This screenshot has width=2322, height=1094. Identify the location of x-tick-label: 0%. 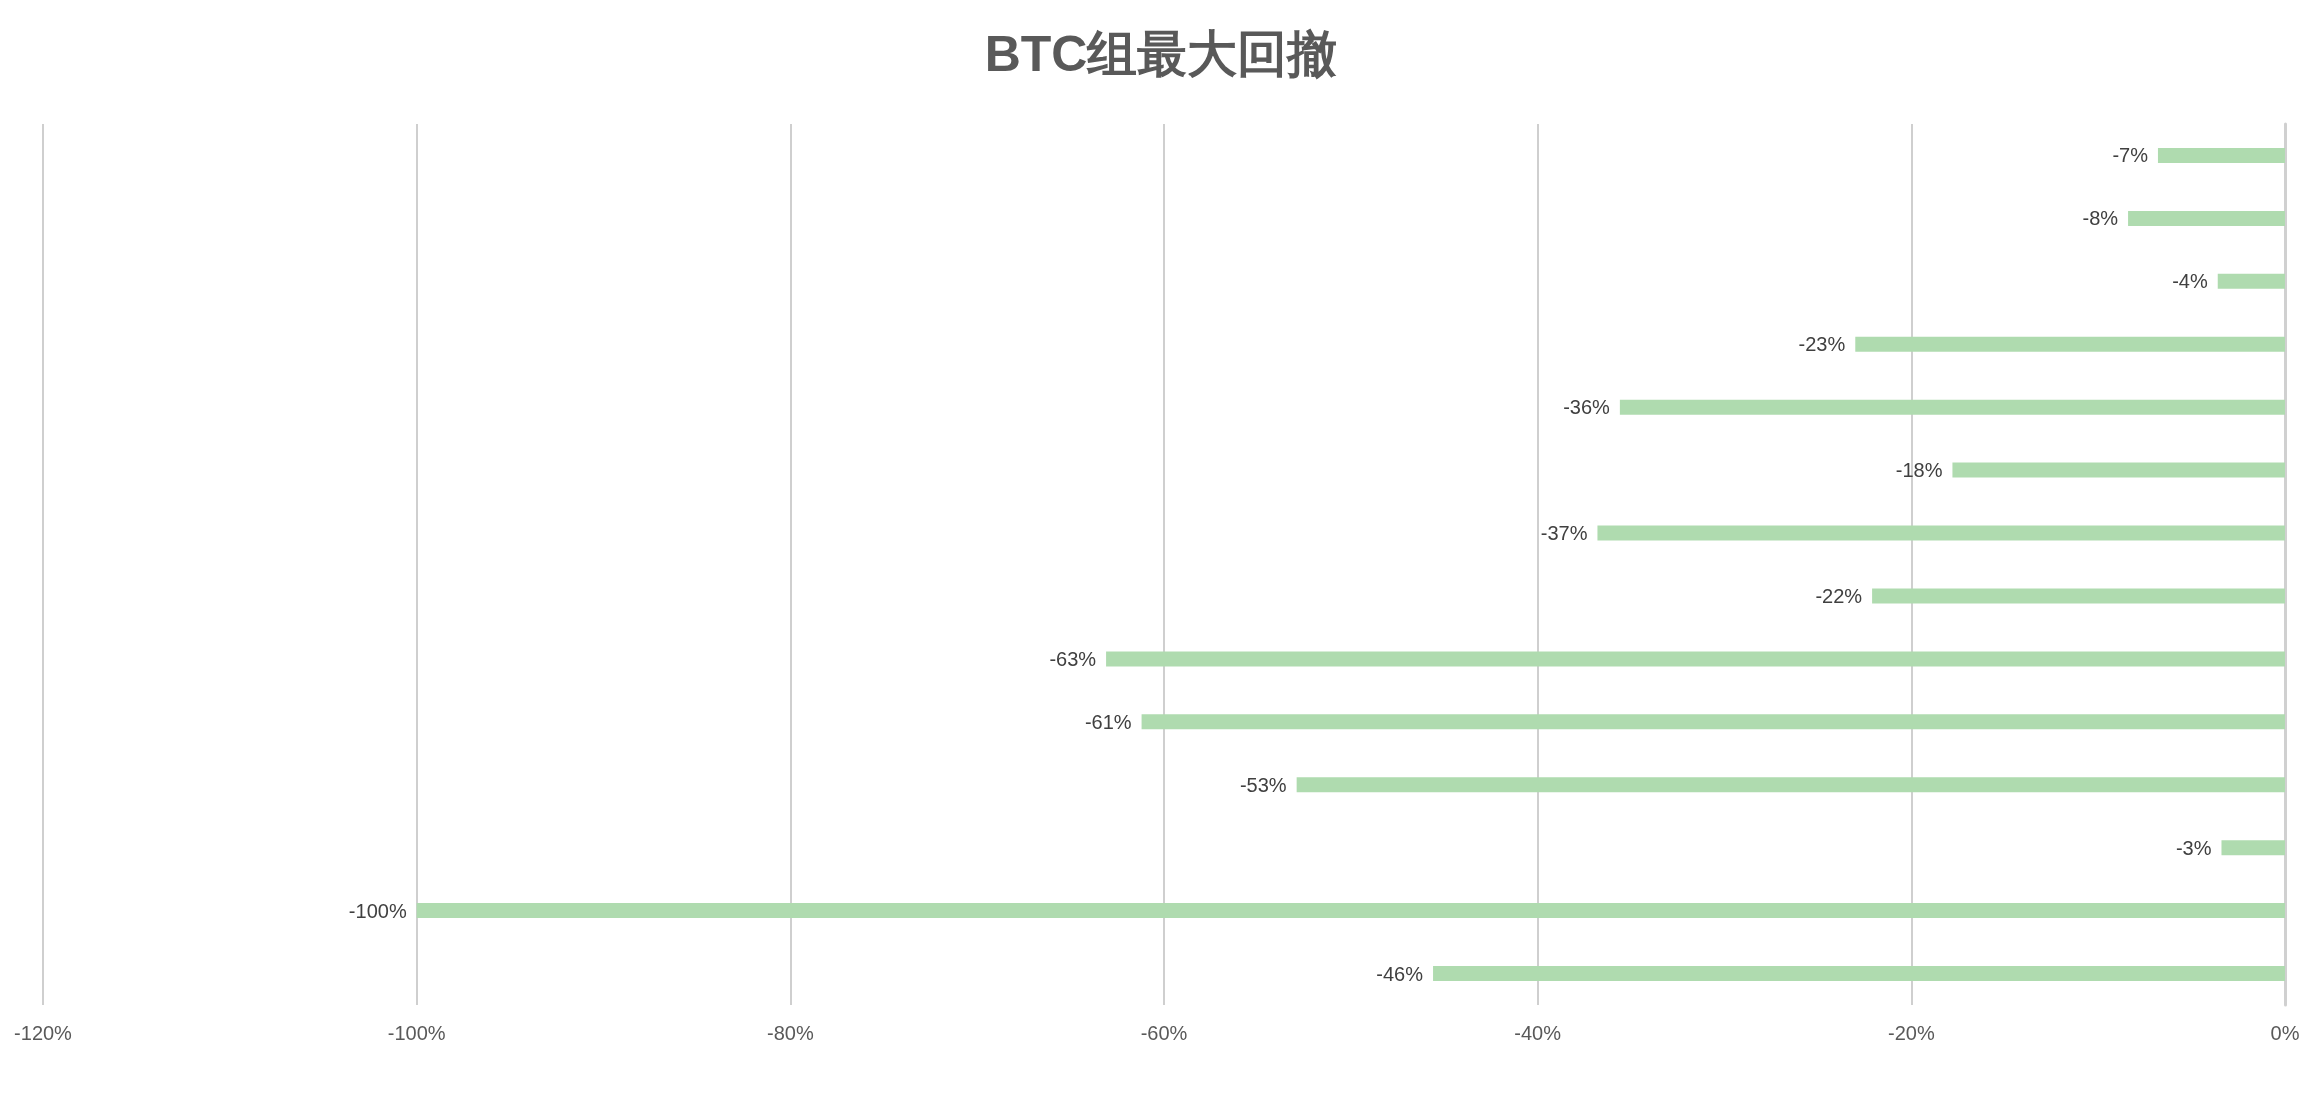
(2285, 1033).